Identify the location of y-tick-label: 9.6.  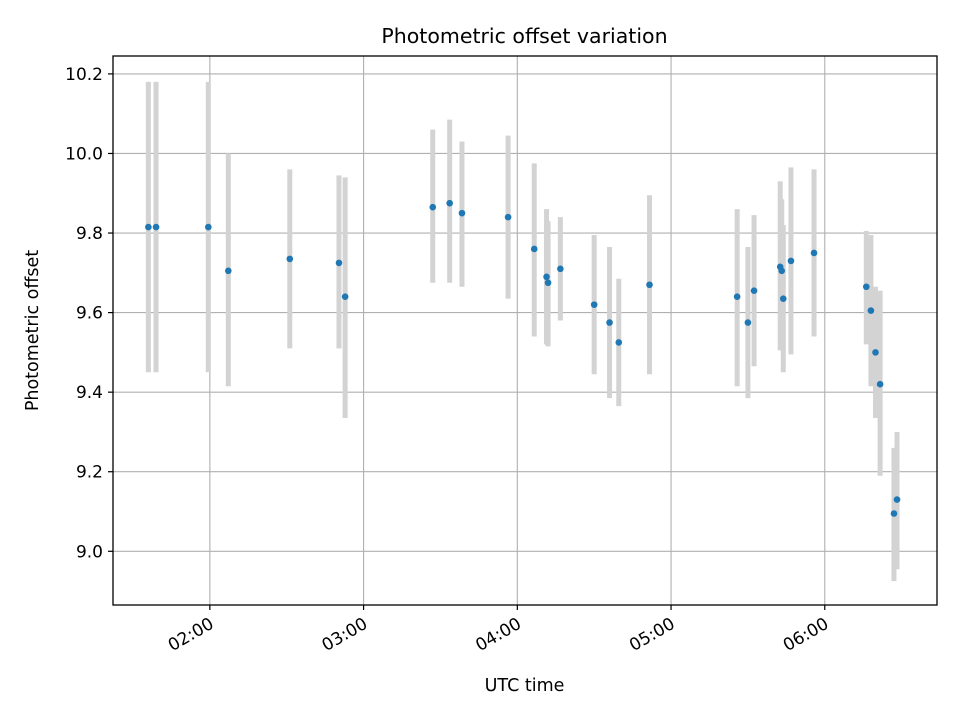
(89, 314).